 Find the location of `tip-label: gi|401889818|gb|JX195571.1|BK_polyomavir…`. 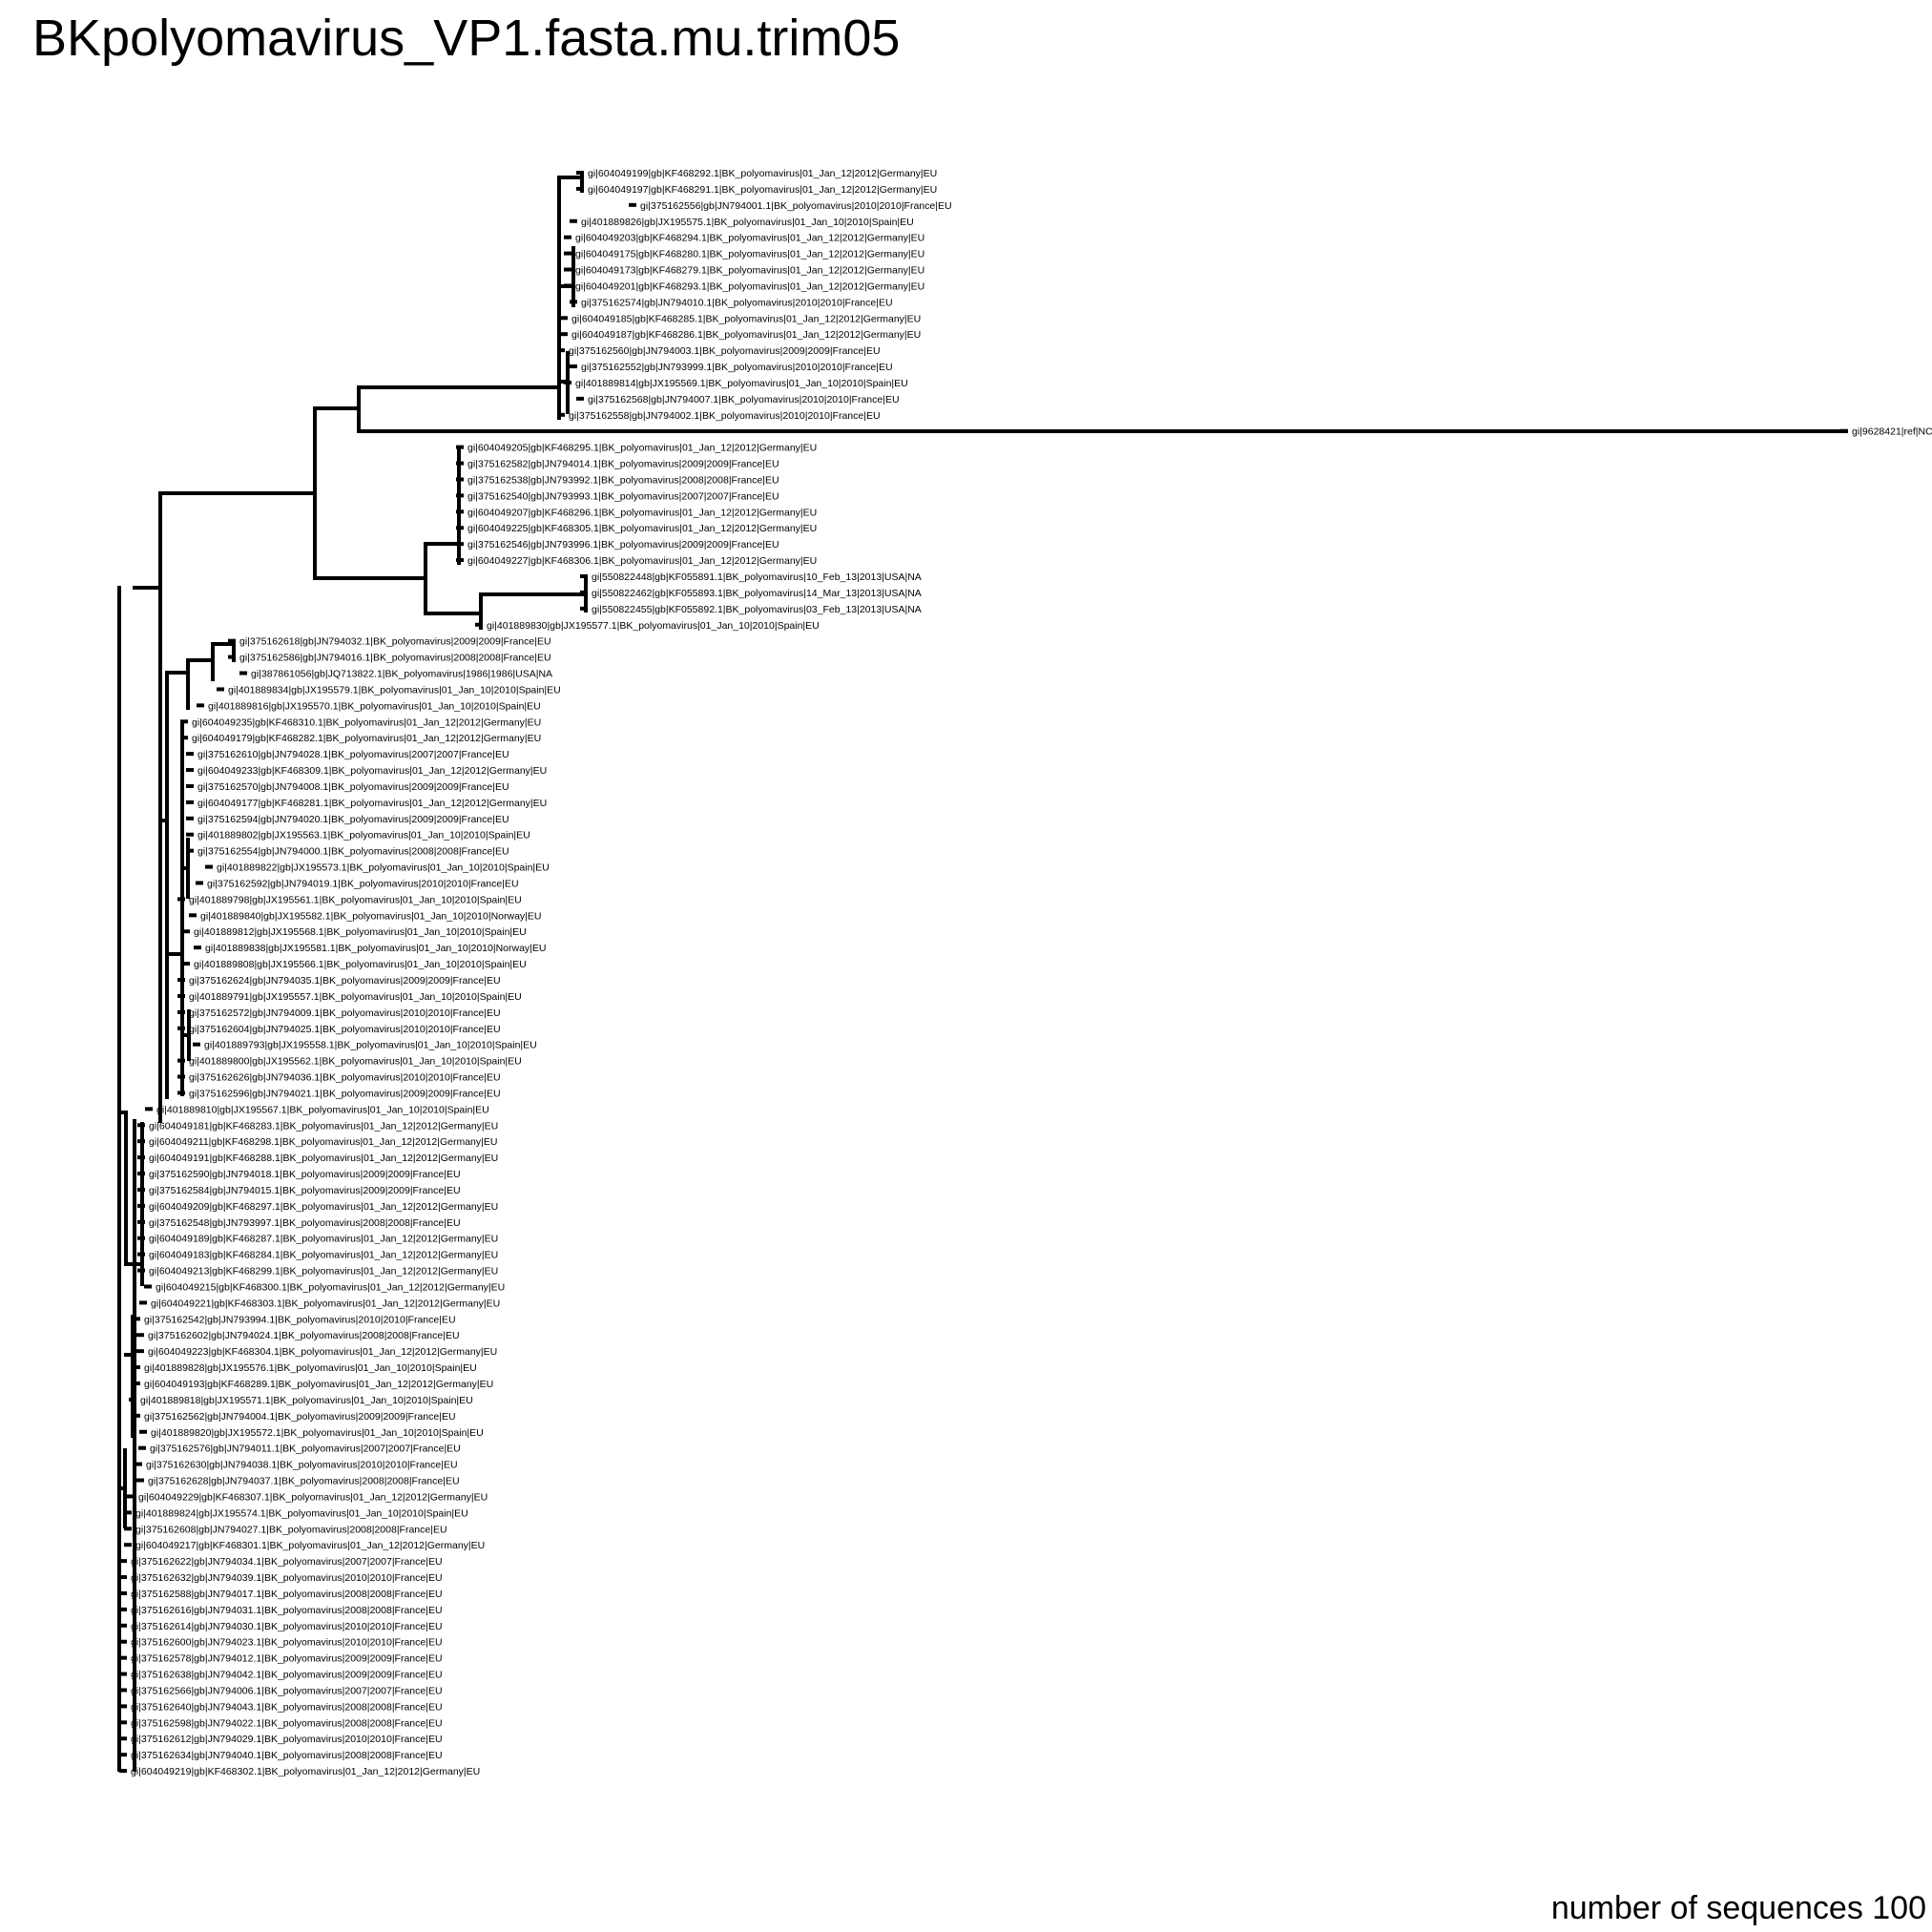

tip-label: gi|401889818|gb|JX195571.1|BK_polyomavir… is located at coordinates (306, 1400).